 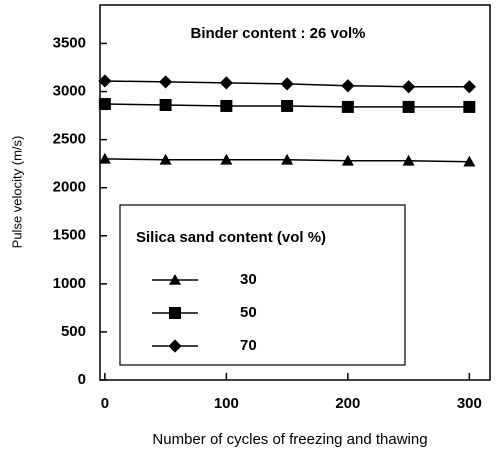 I want to click on legend-label: 50, so click(x=248, y=312).